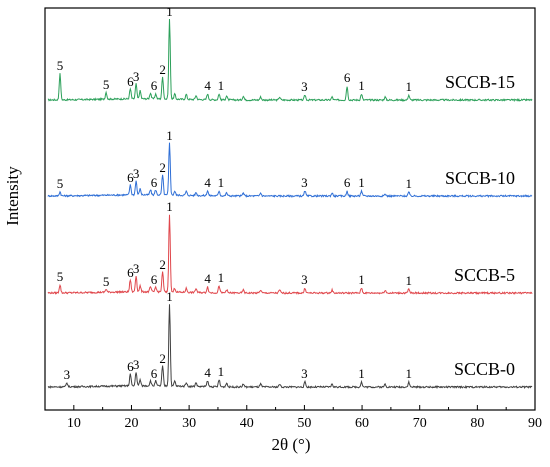  Describe the element at coordinates (74, 423) in the screenshot. I see `x-tick-label: 10` at that location.